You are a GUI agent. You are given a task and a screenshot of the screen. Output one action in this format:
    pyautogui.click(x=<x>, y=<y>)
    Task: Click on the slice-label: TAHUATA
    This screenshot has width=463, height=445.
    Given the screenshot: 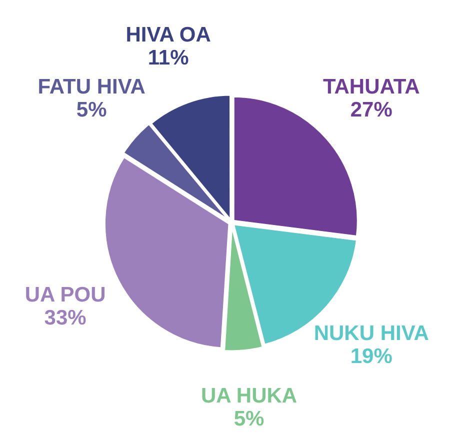 What is the action you would take?
    pyautogui.click(x=371, y=86)
    